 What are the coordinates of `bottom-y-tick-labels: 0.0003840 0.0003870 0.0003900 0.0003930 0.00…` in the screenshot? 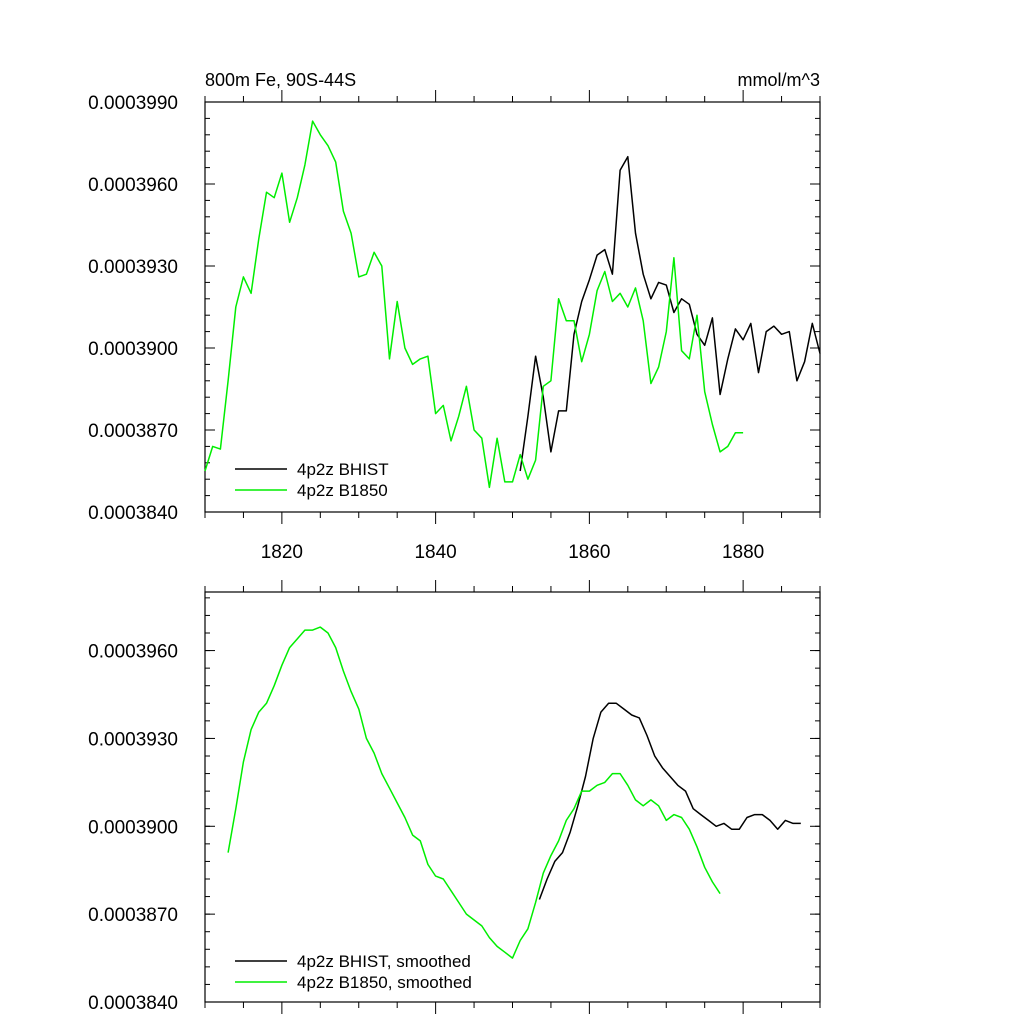 It's located at (133, 828).